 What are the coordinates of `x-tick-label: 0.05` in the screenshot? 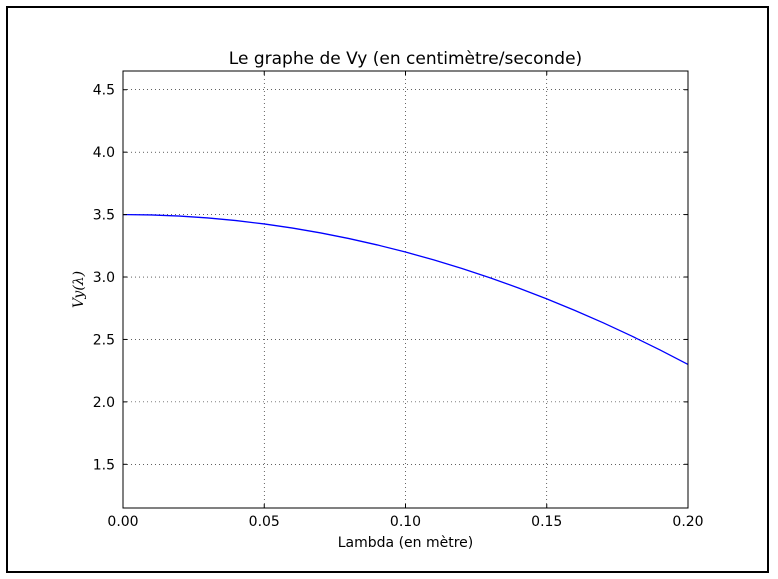 It's located at (264, 522).